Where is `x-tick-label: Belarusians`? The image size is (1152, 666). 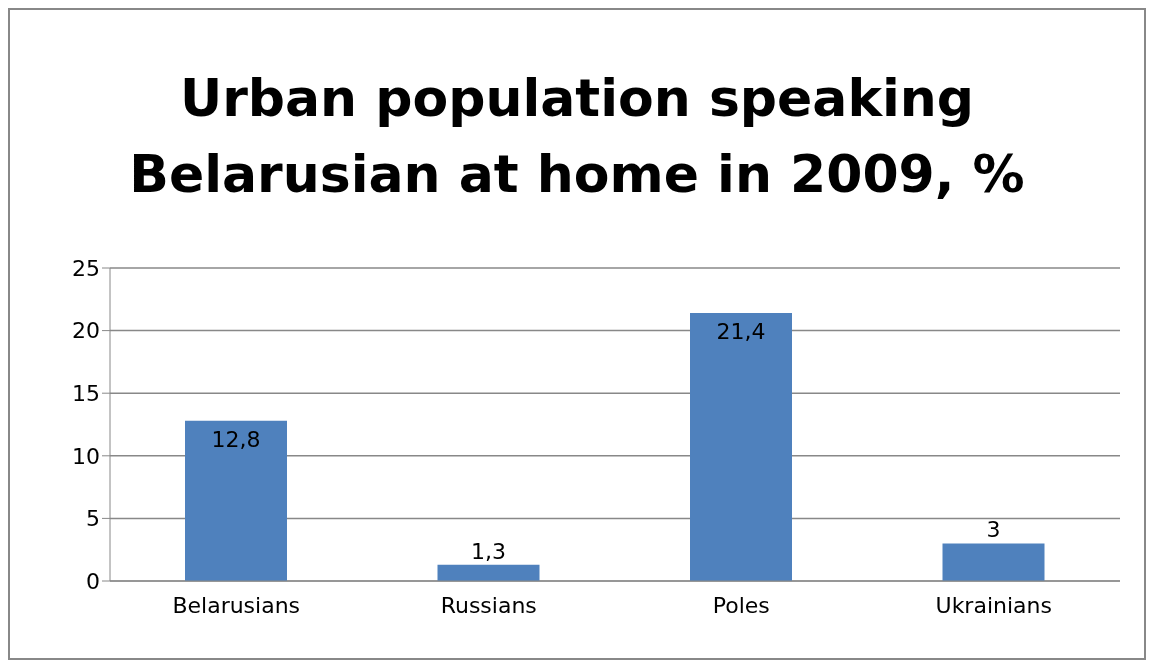 x-tick-label: Belarusians is located at coordinates (236, 605).